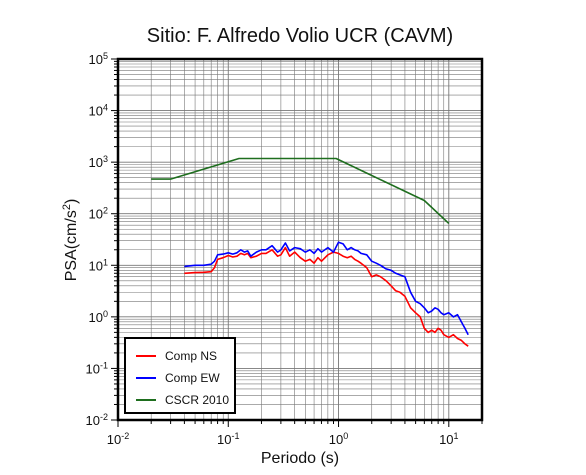 This screenshot has height=475, width=586. What do you see at coordinates (71, 245) in the screenshot?
I see `y-axis-label-base: PSA(cm/s` at bounding box center [71, 245].